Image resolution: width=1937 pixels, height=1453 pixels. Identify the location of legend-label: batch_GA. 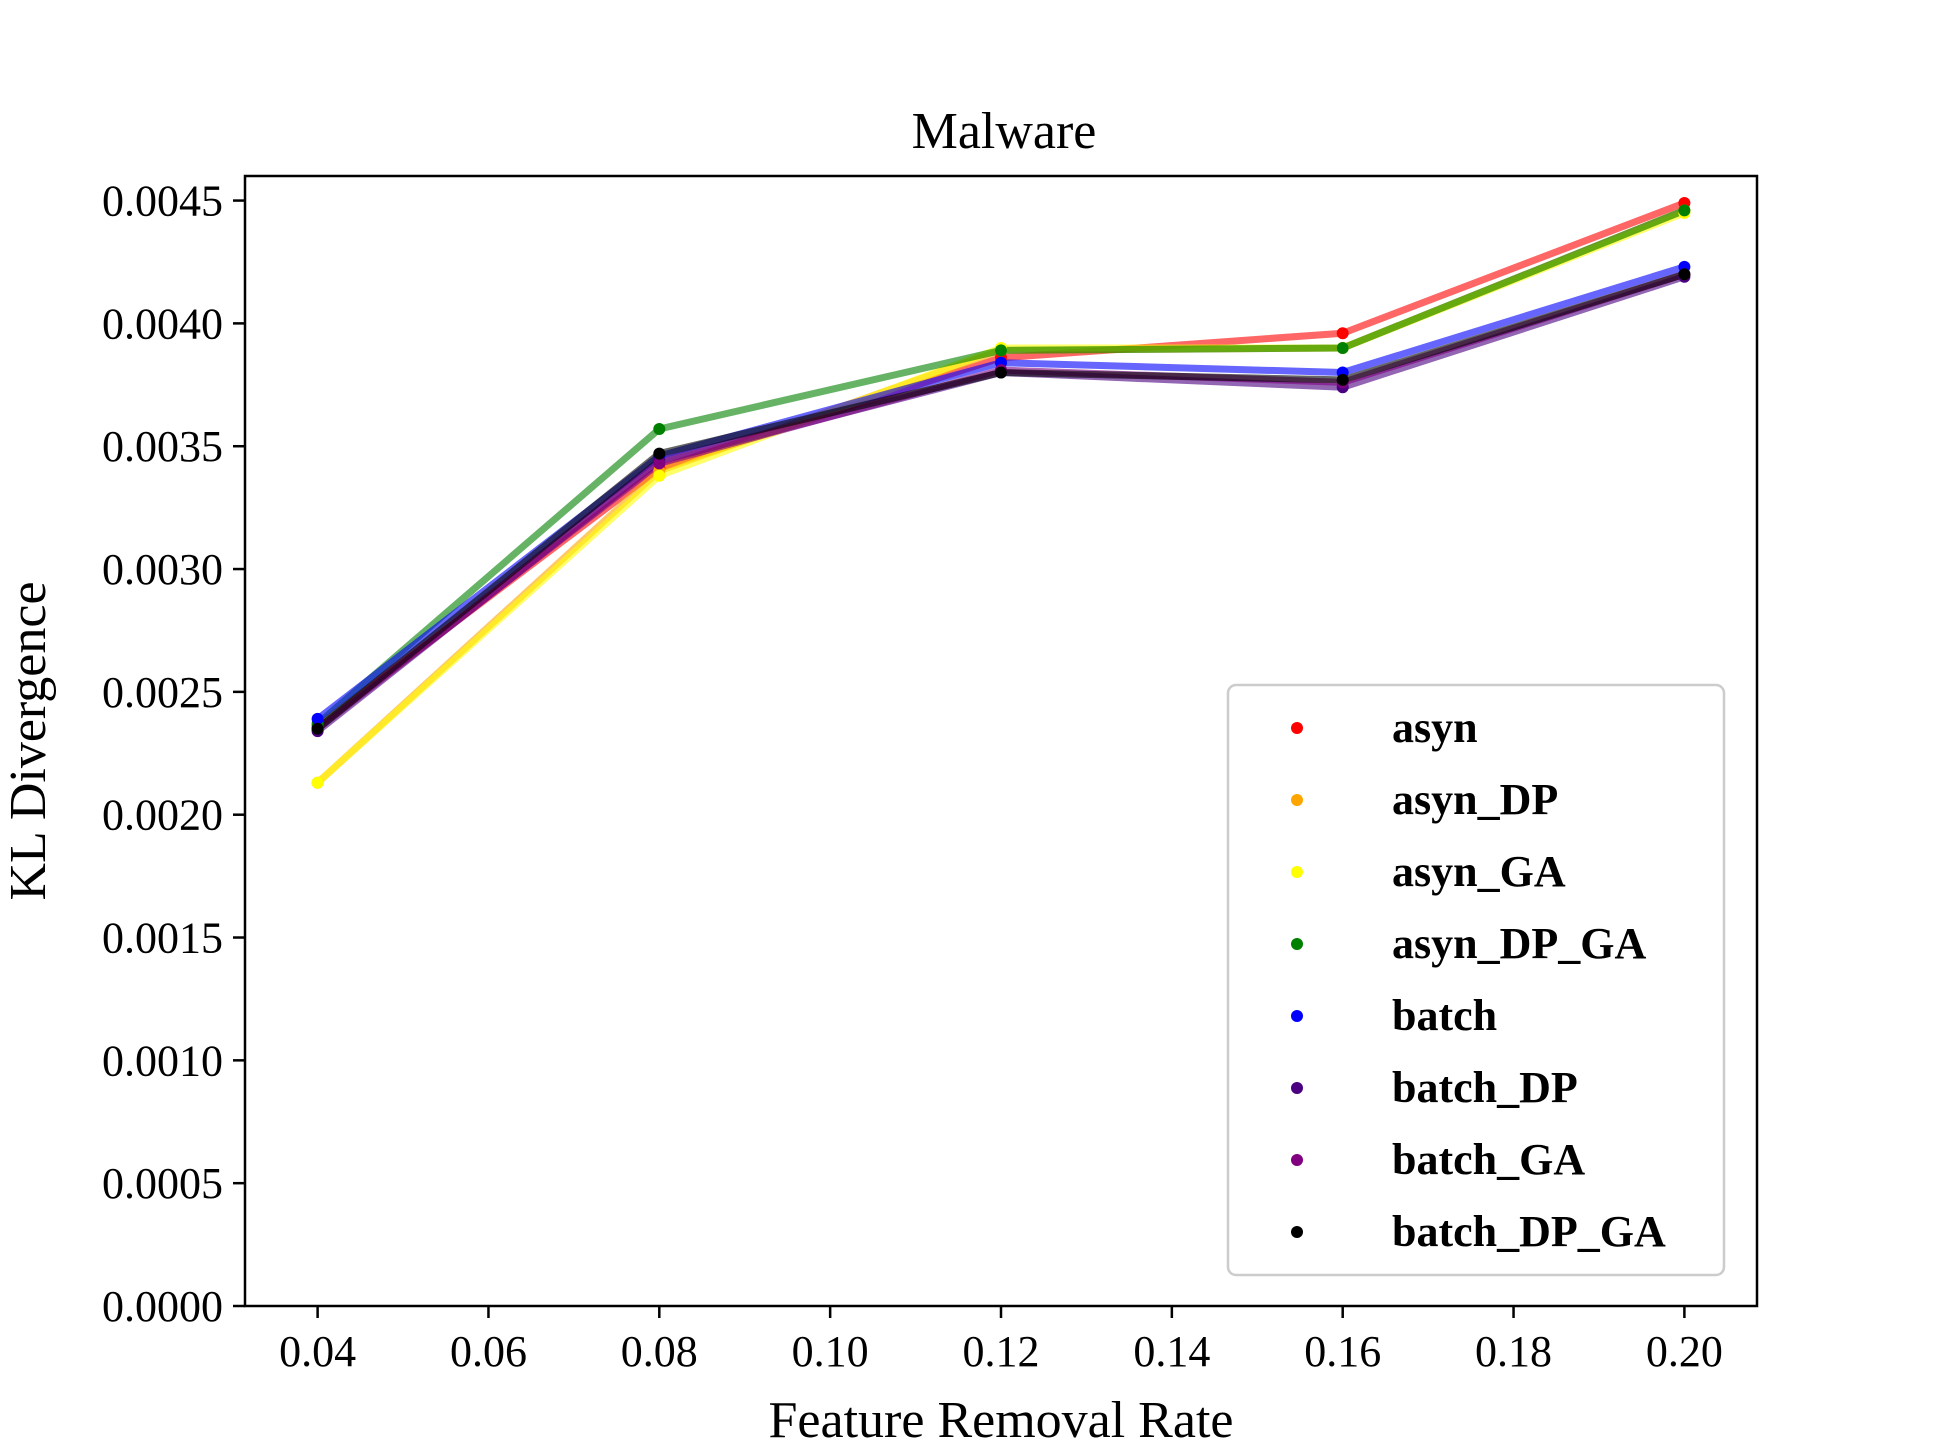
(1488, 1159).